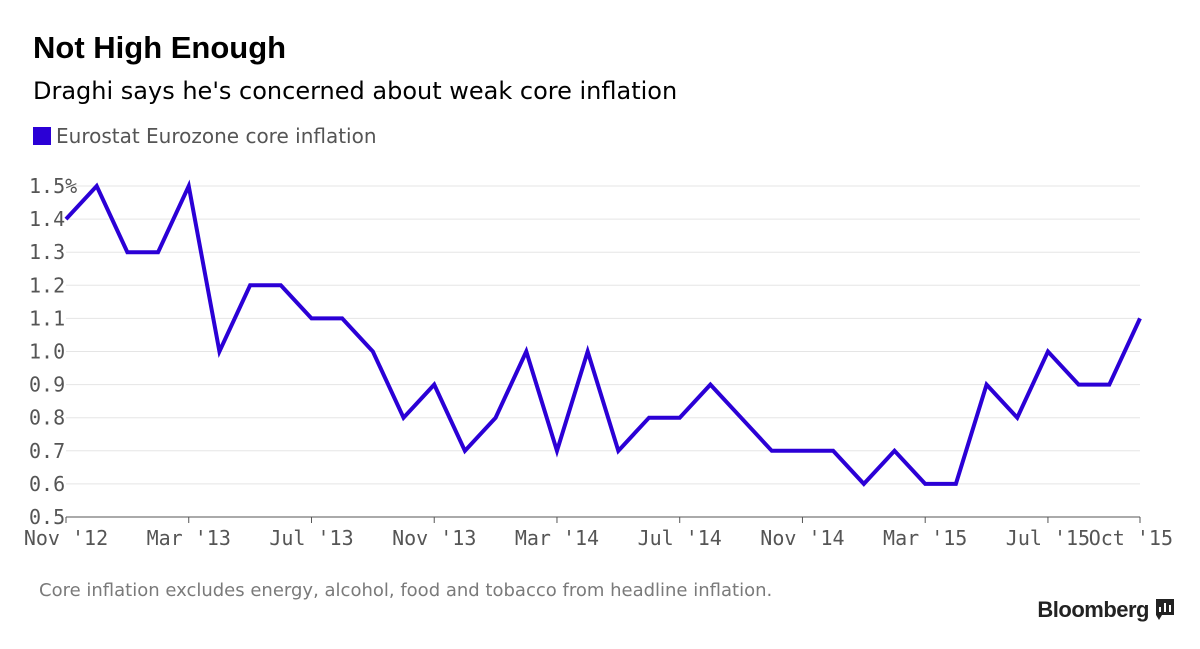 The width and height of the screenshot is (1200, 649). Describe the element at coordinates (47, 352) in the screenshot. I see `y-tick-label: 1.0` at that location.